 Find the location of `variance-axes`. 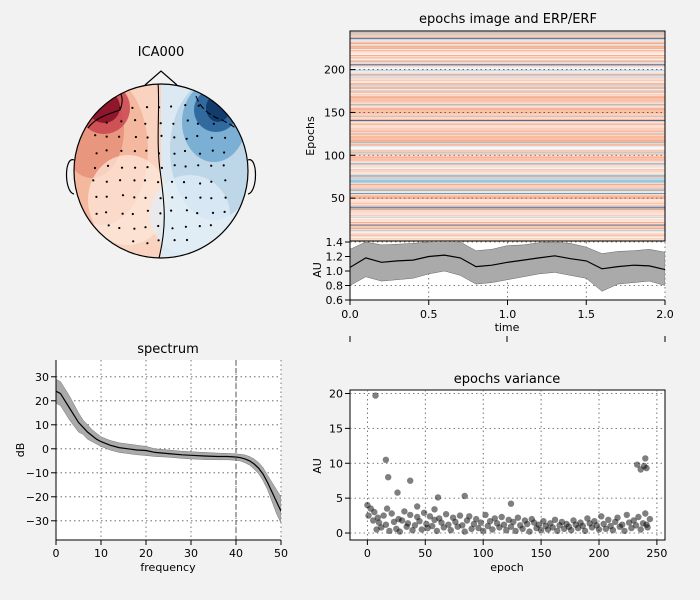

variance-axes is located at coordinates (507, 465).